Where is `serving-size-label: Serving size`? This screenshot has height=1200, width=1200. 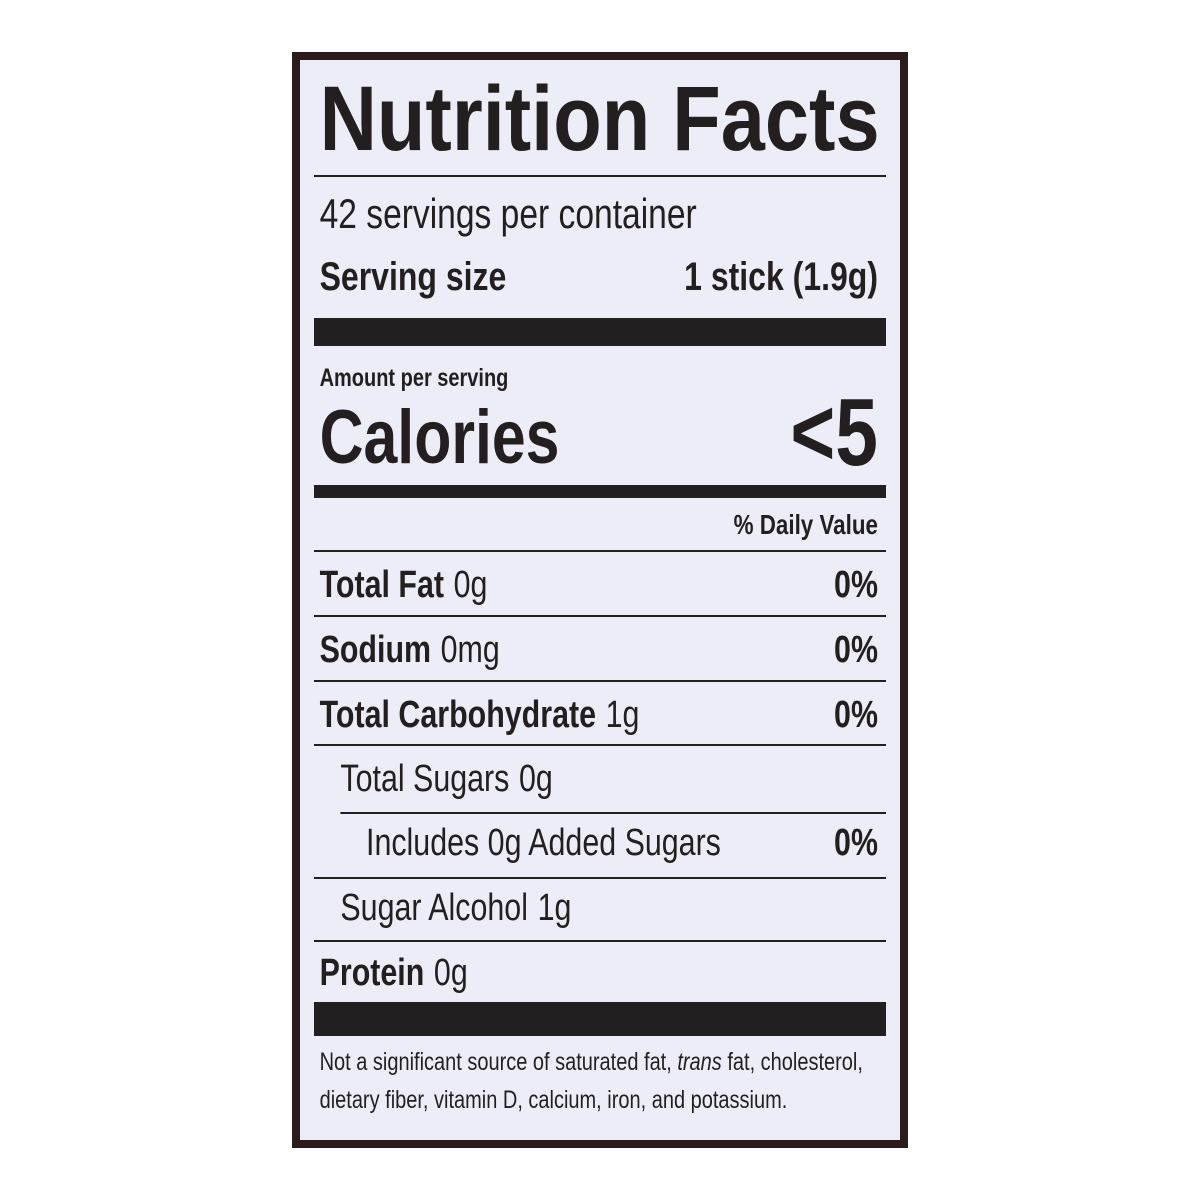 serving-size-label: Serving size is located at coordinates (413, 276).